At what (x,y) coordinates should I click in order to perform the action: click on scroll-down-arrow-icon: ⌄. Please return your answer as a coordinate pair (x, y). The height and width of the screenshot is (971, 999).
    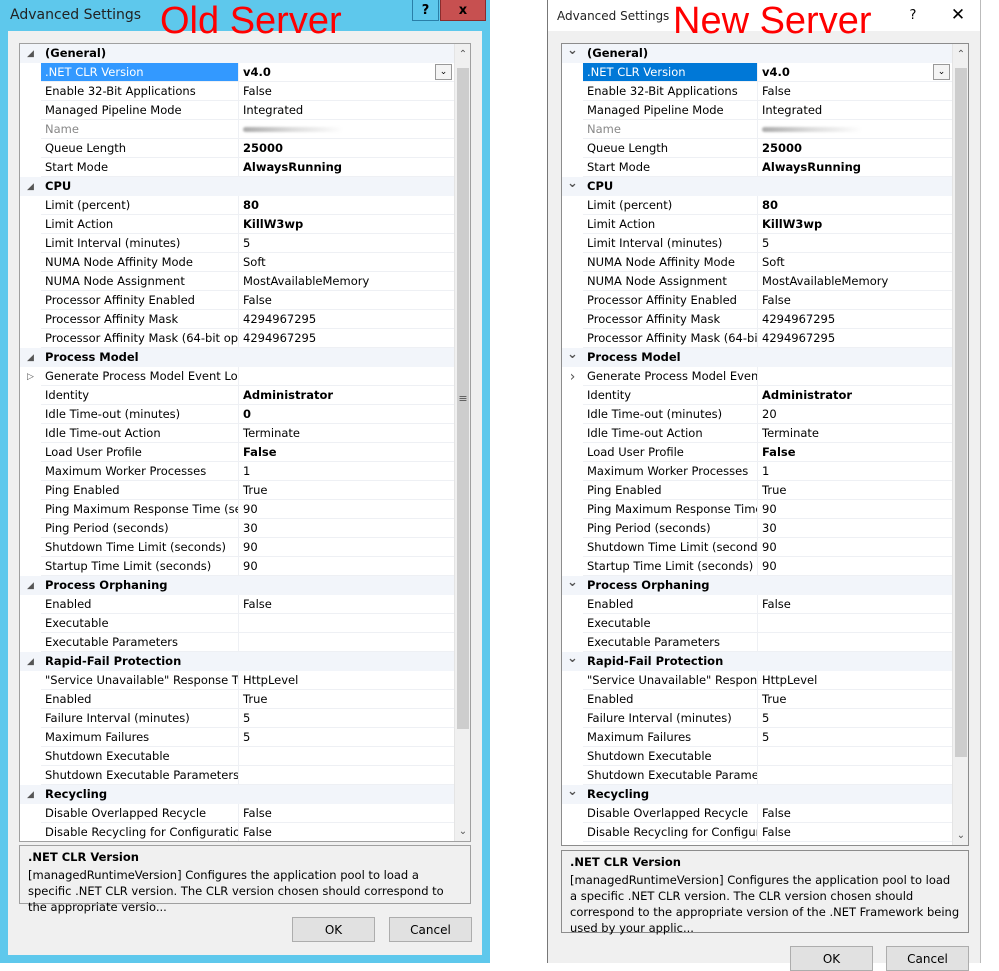
    Looking at the image, I should click on (463, 831).